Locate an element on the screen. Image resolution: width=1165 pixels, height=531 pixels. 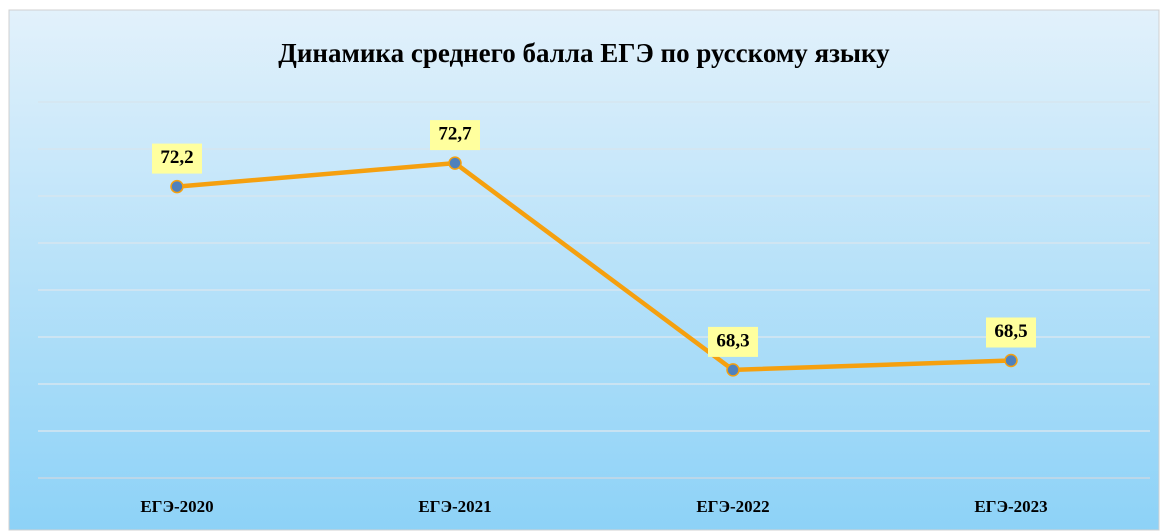
x-tick-label: ЕГЭ-2023 is located at coordinates (1010, 506).